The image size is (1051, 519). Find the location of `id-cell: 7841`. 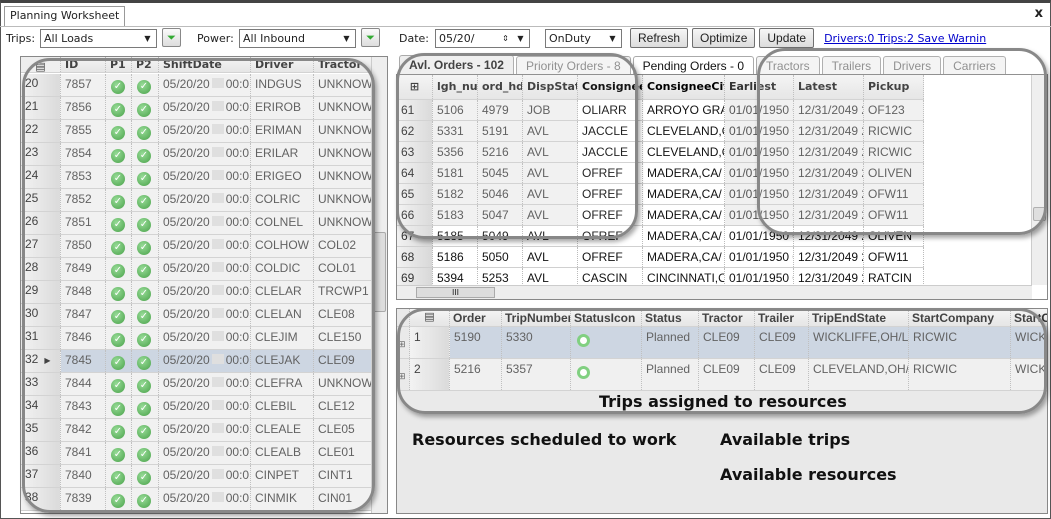

id-cell: 7841 is located at coordinates (83, 453).